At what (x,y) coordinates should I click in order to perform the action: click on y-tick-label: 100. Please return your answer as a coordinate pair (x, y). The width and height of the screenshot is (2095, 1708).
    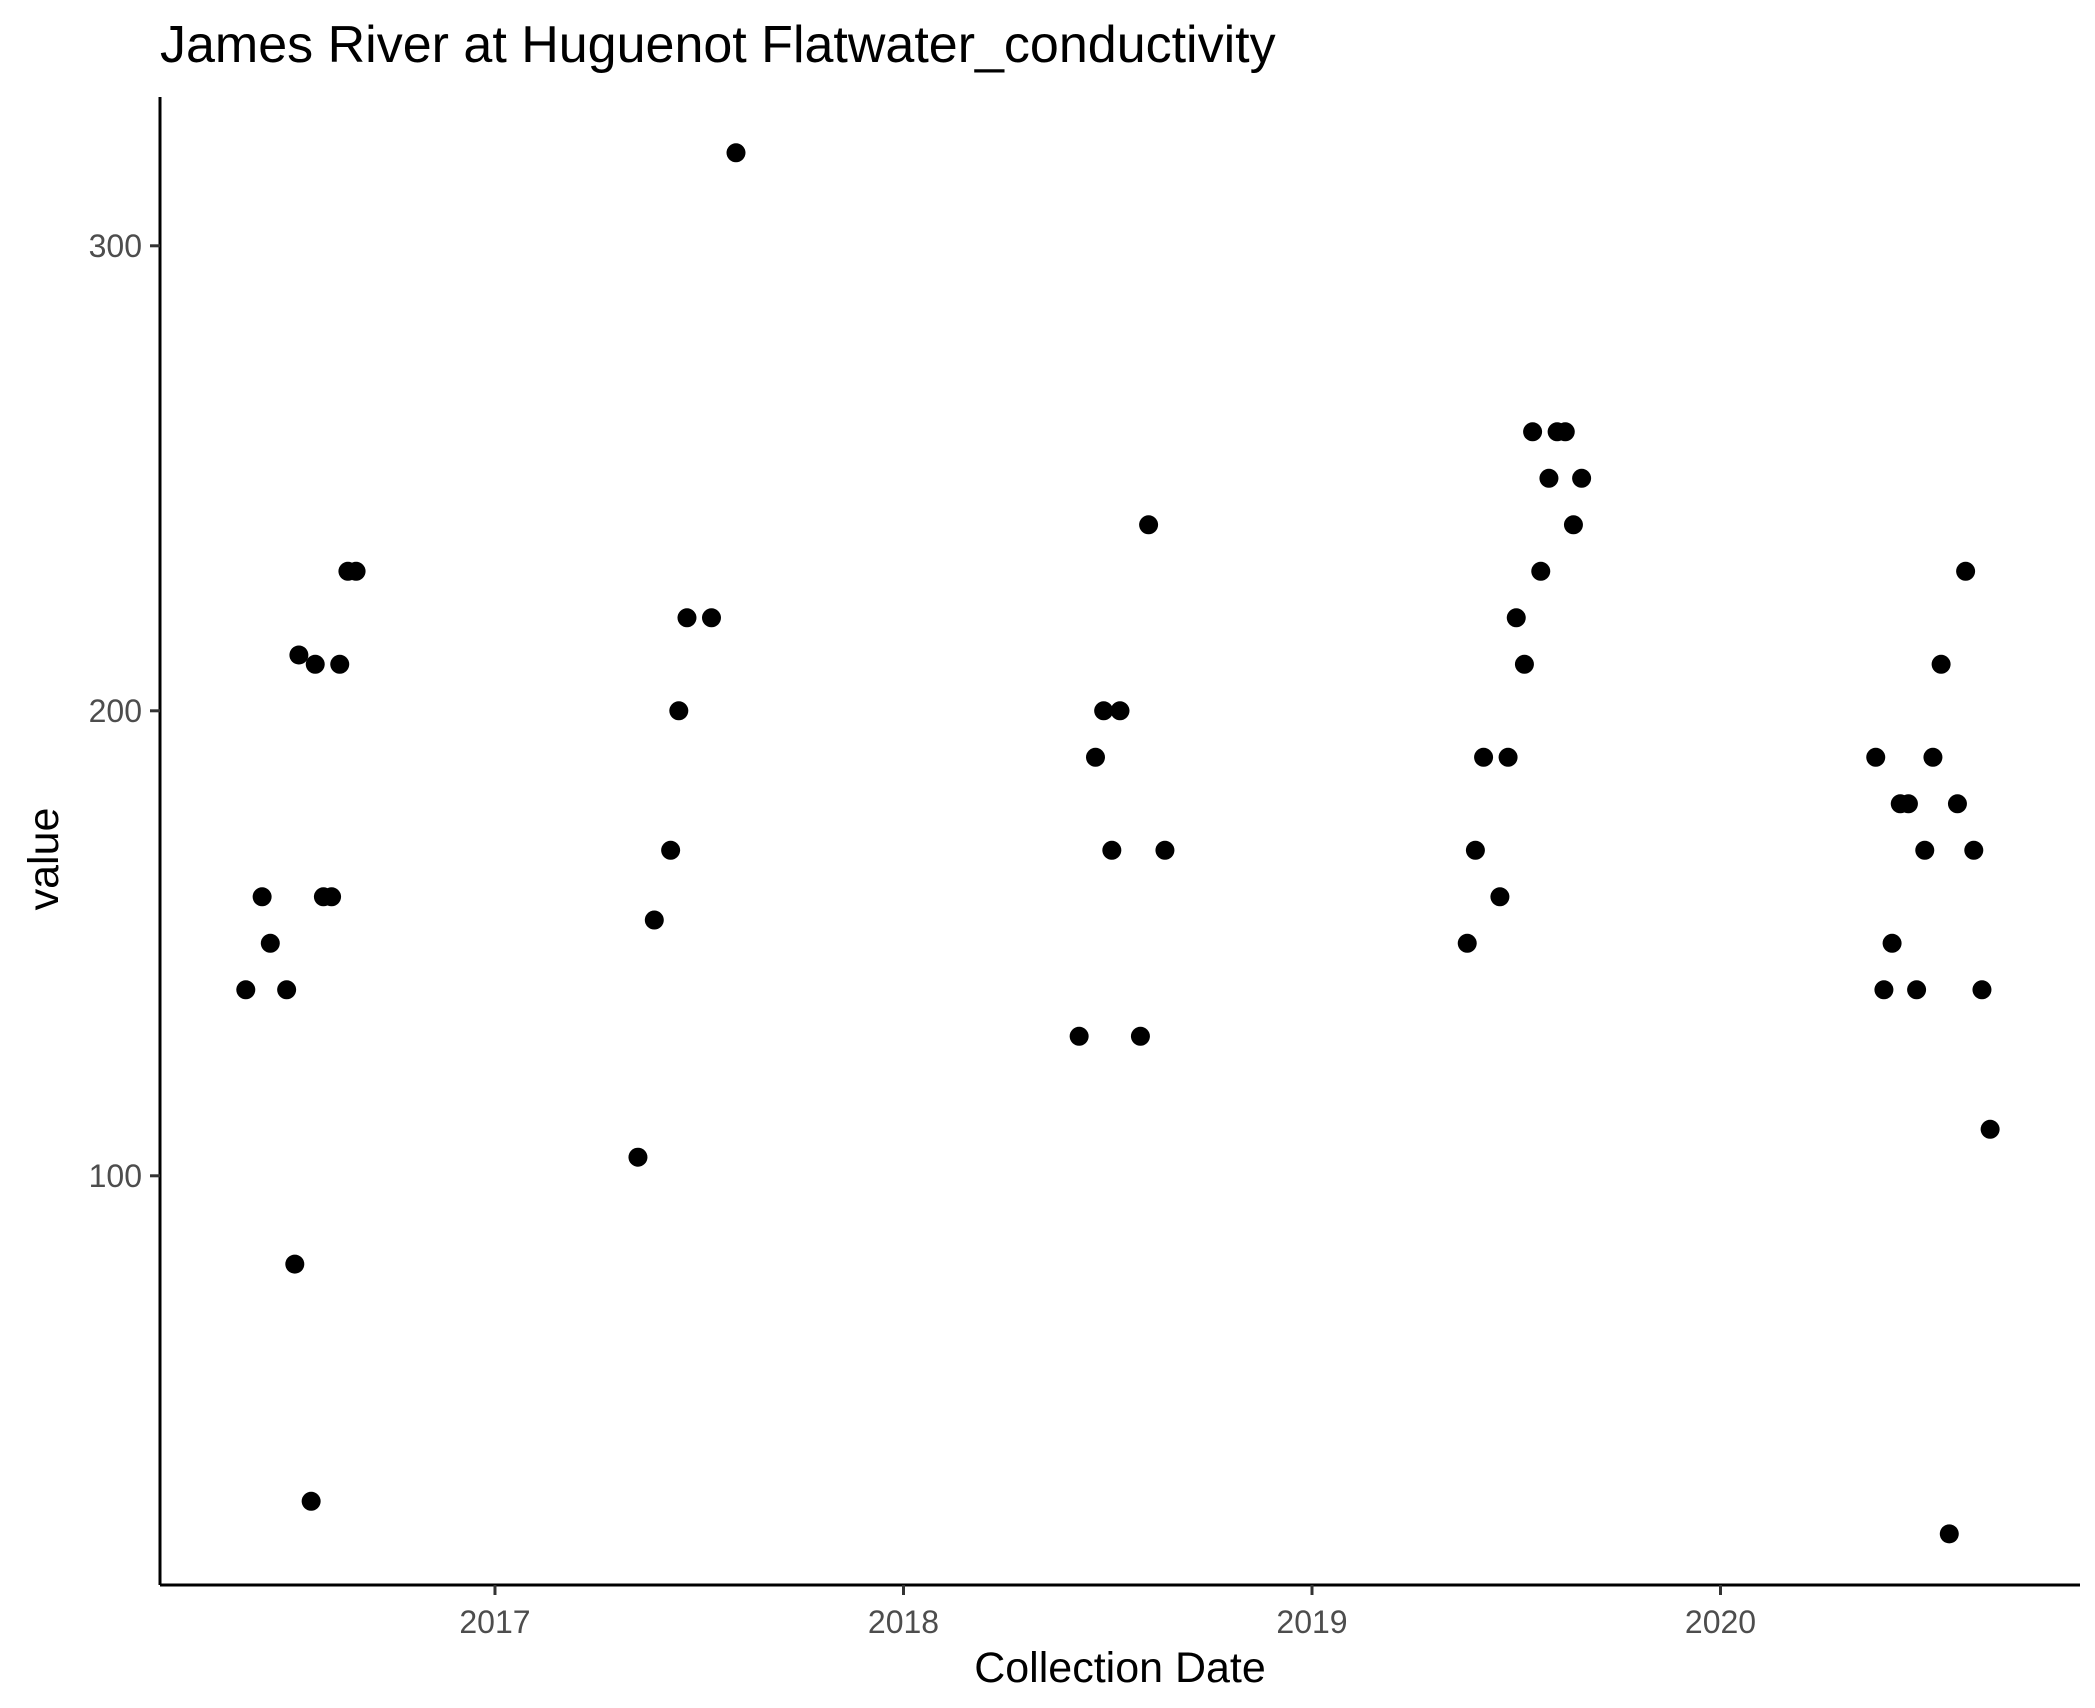
    Looking at the image, I should click on (115, 1176).